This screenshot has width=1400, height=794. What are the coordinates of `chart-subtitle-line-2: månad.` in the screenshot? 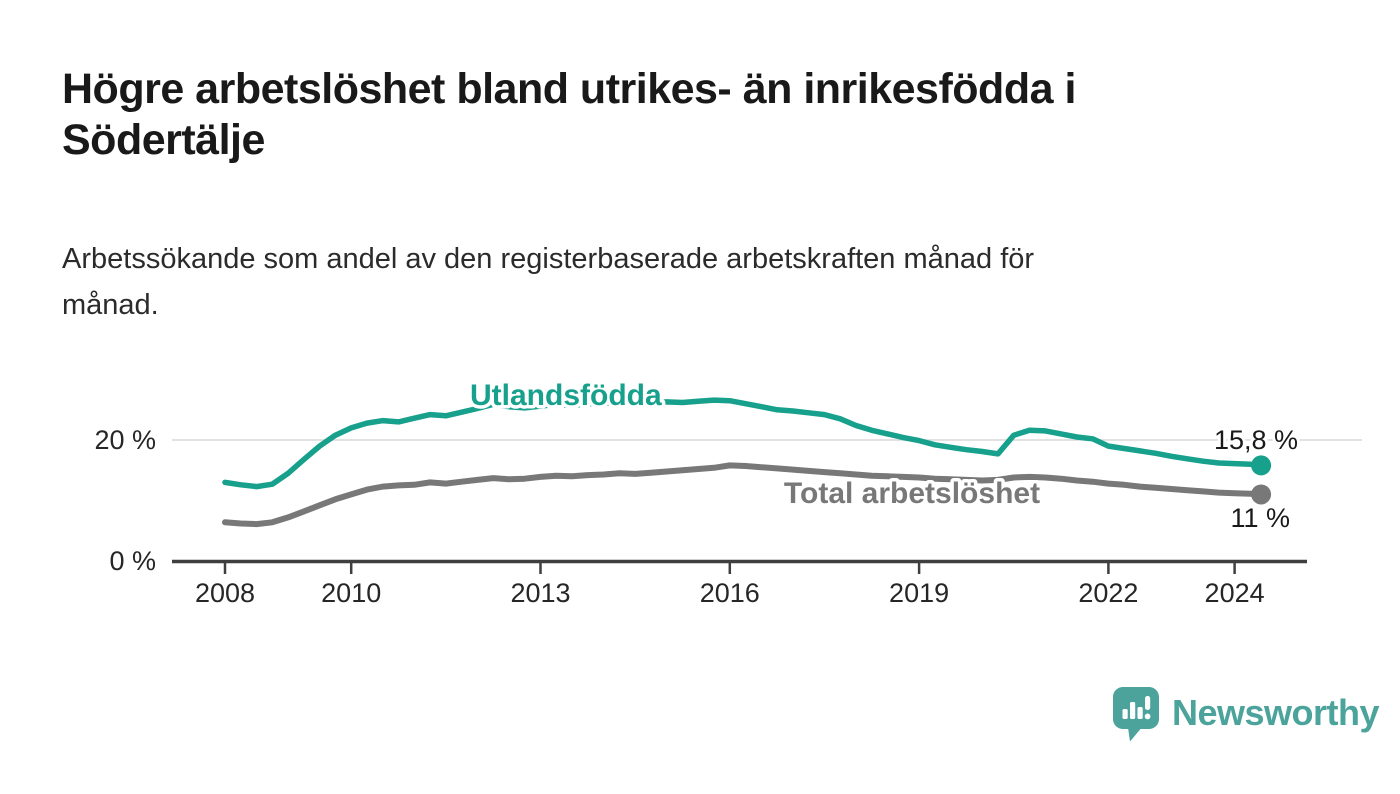 It's located at (110, 305).